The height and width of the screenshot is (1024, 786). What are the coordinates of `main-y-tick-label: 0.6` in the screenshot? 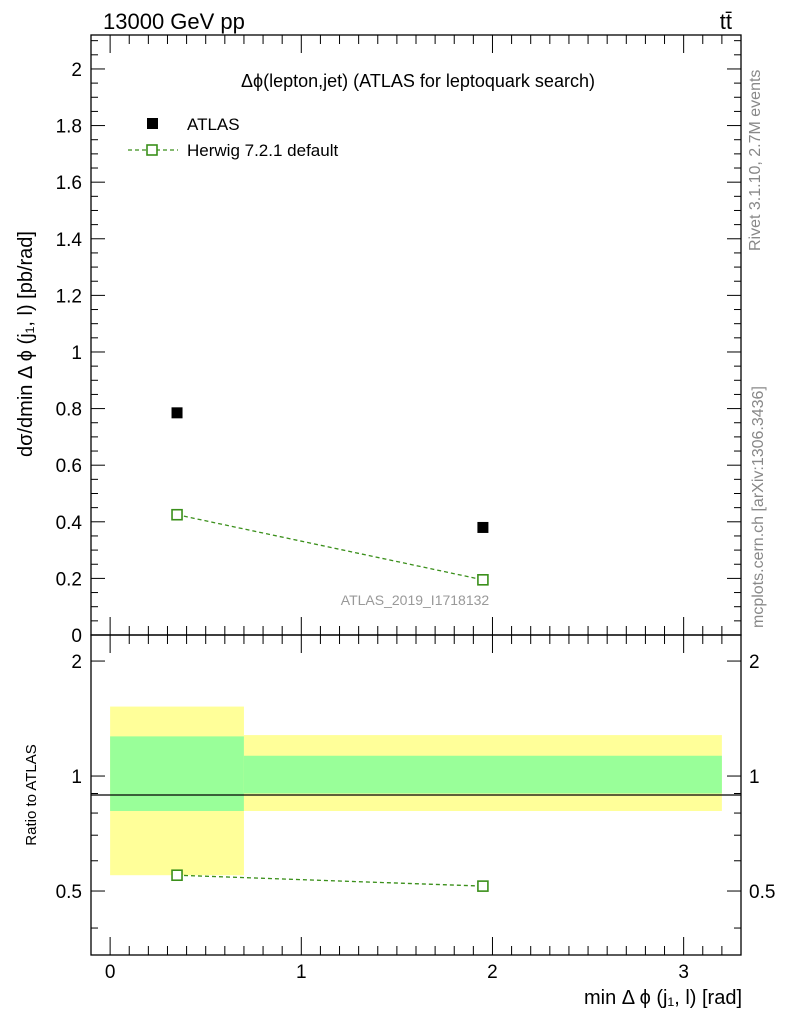 It's located at (69, 466).